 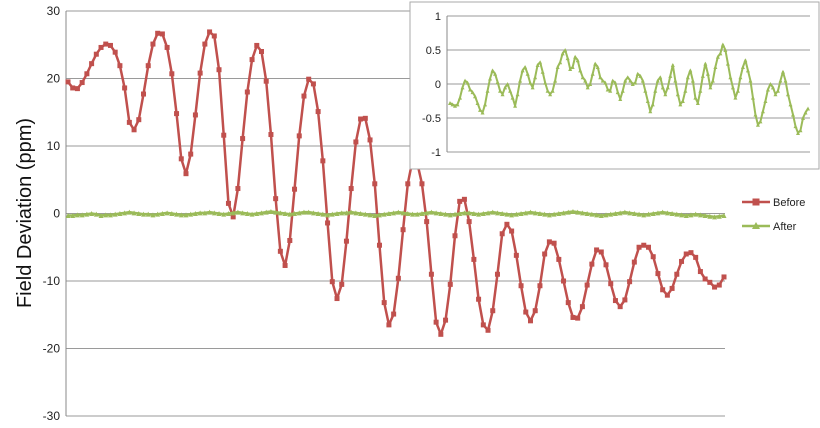 What do you see at coordinates (52, 281) in the screenshot?
I see `main-y-tick-label: -10` at bounding box center [52, 281].